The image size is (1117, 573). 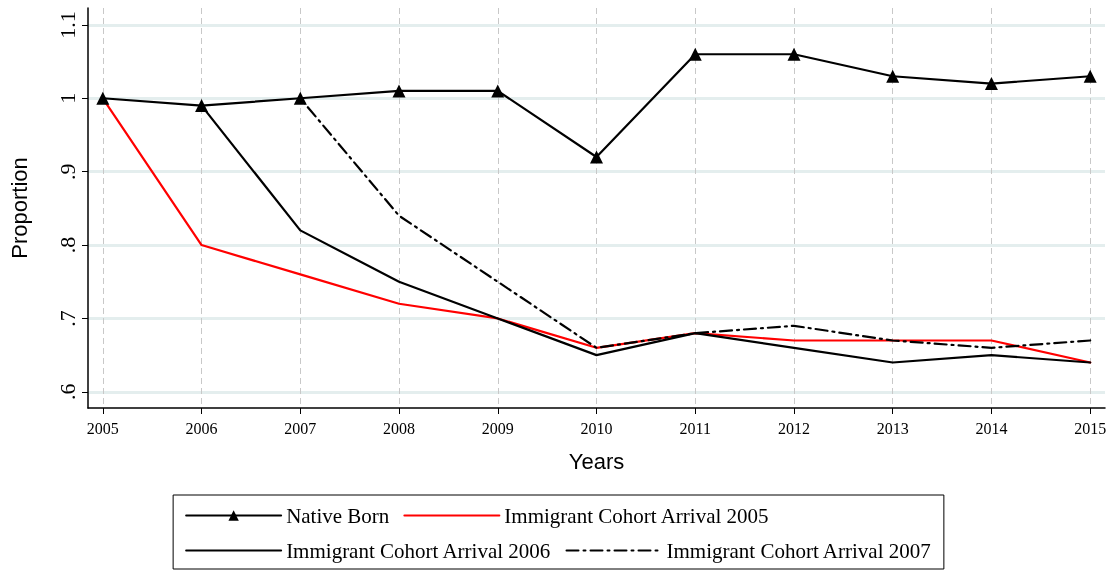 What do you see at coordinates (418, 550) in the screenshot?
I see `legend-label: Immigrant Cohort Arrival 2006` at bounding box center [418, 550].